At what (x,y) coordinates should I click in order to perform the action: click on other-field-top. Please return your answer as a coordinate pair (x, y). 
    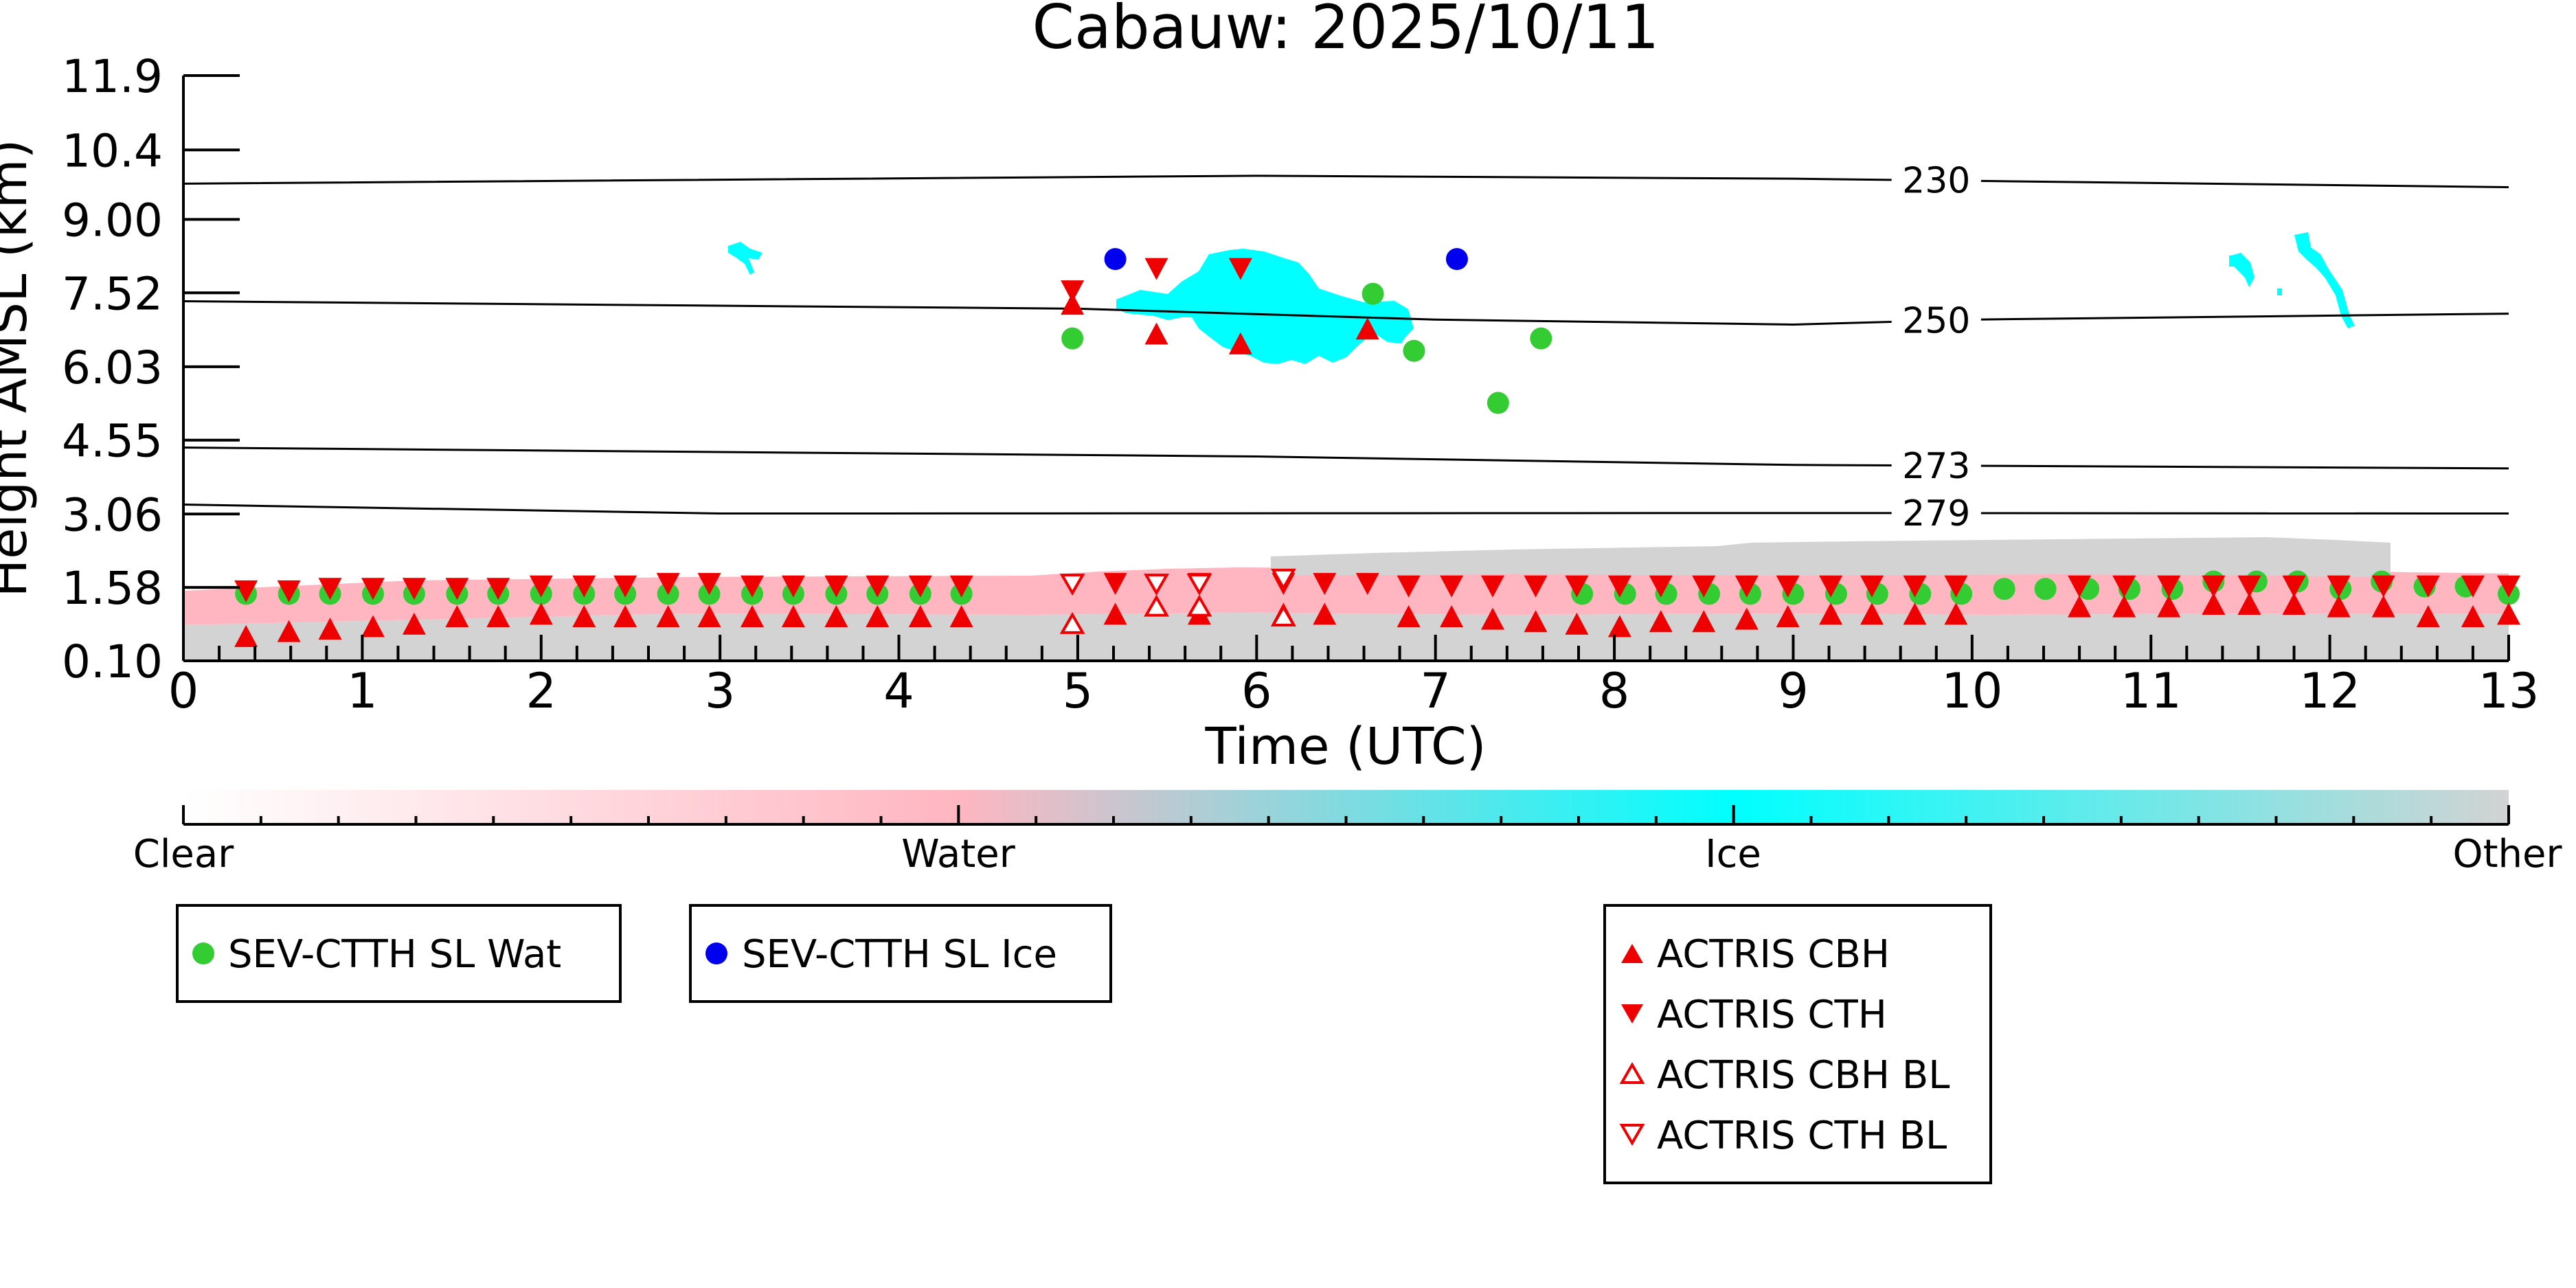
    Looking at the image, I should click on (1831, 557).